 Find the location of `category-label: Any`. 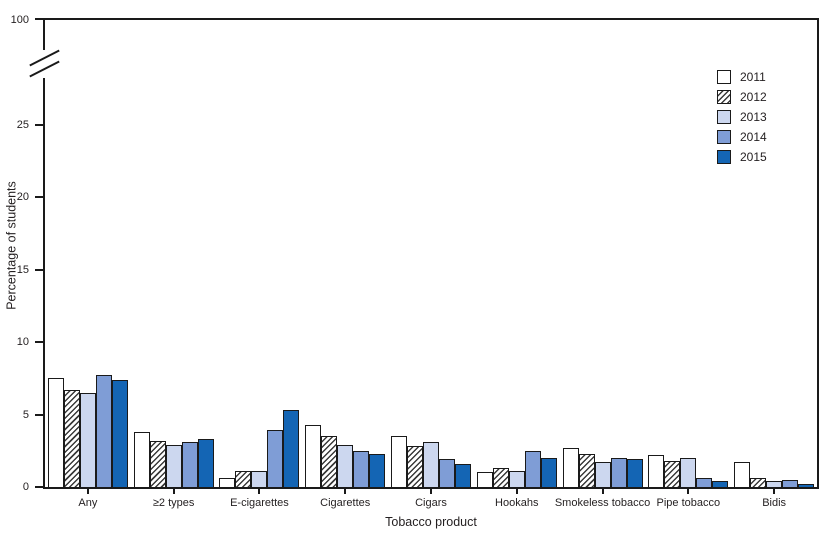

category-label: Any is located at coordinates (88, 503).